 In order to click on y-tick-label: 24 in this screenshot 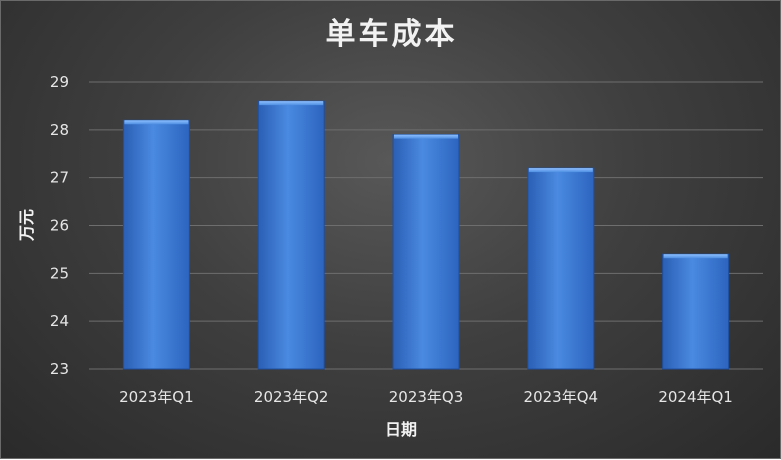, I will do `click(59, 321)`.